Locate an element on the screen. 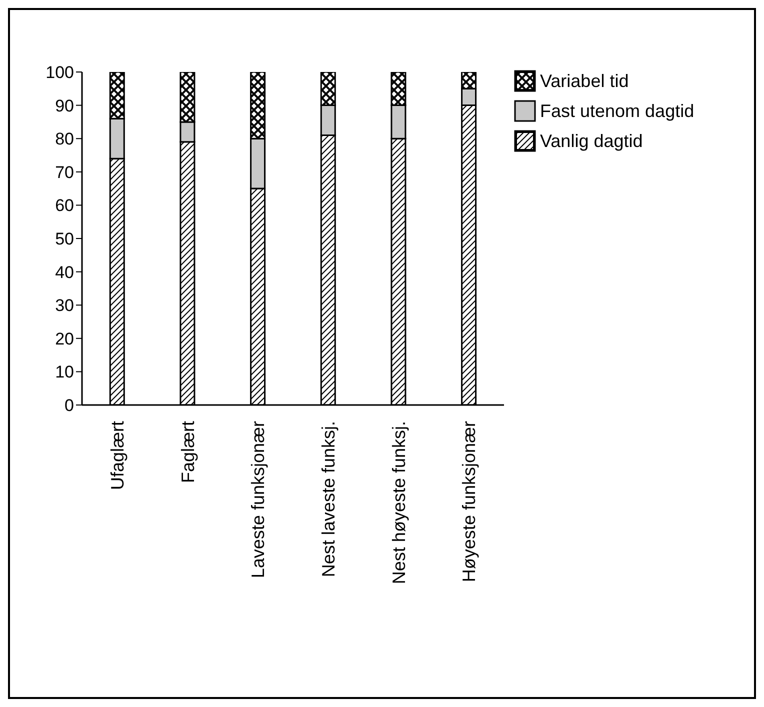 The height and width of the screenshot is (707, 764). x-tick-label: Nest høyeste funksj. is located at coordinates (398, 502).